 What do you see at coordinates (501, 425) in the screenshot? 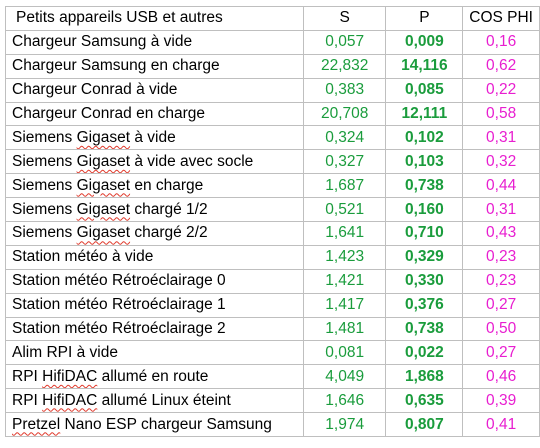
I see `cos-phi-value-cell: 0,41` at bounding box center [501, 425].